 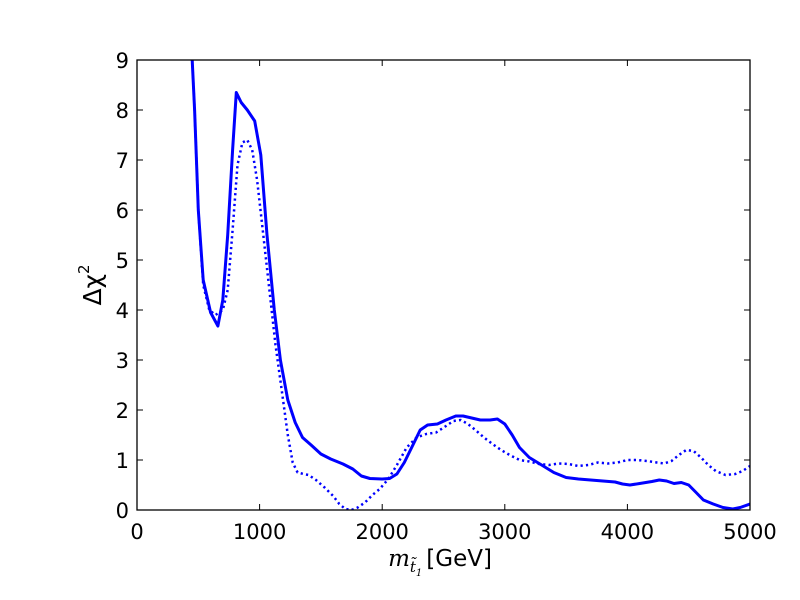 I want to click on y-tick-label: 2, so click(x=122, y=411).